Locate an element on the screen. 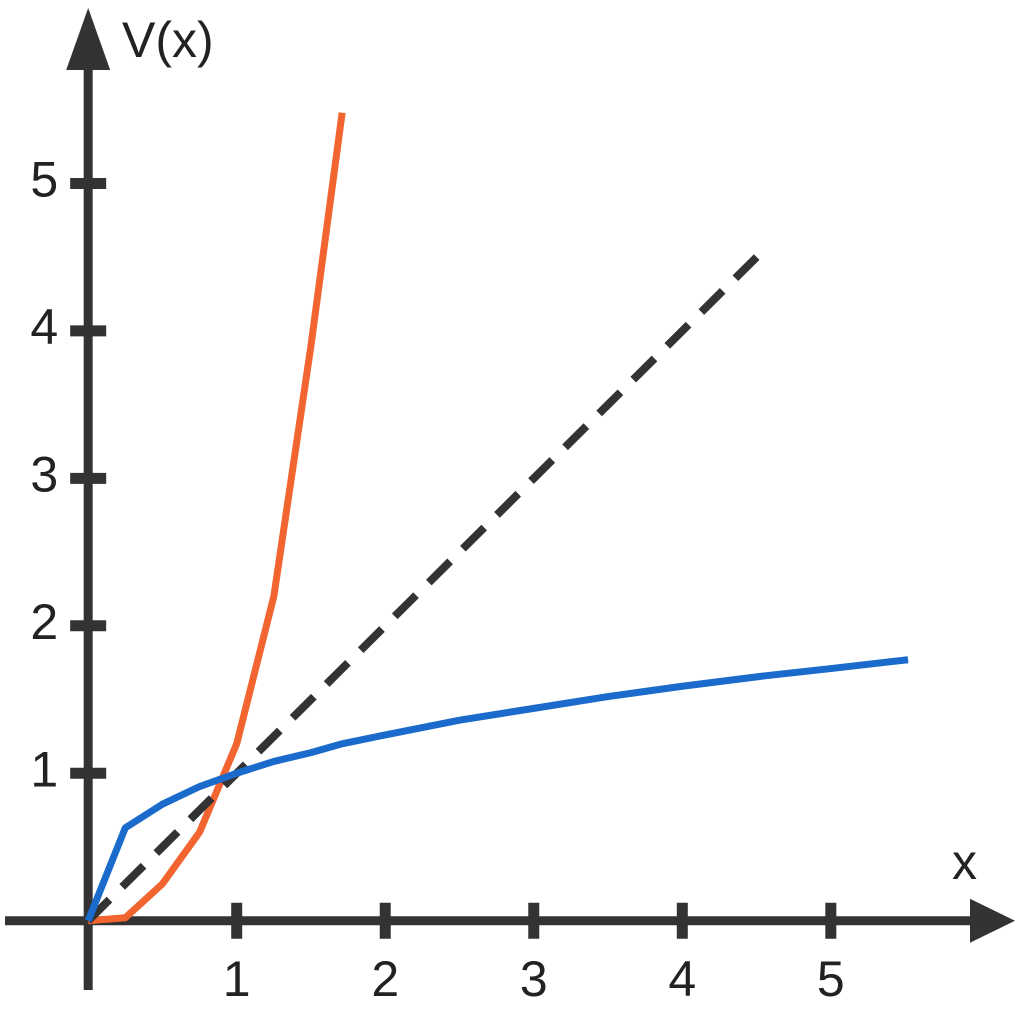  x-tick-label: 2 is located at coordinates (385, 979).